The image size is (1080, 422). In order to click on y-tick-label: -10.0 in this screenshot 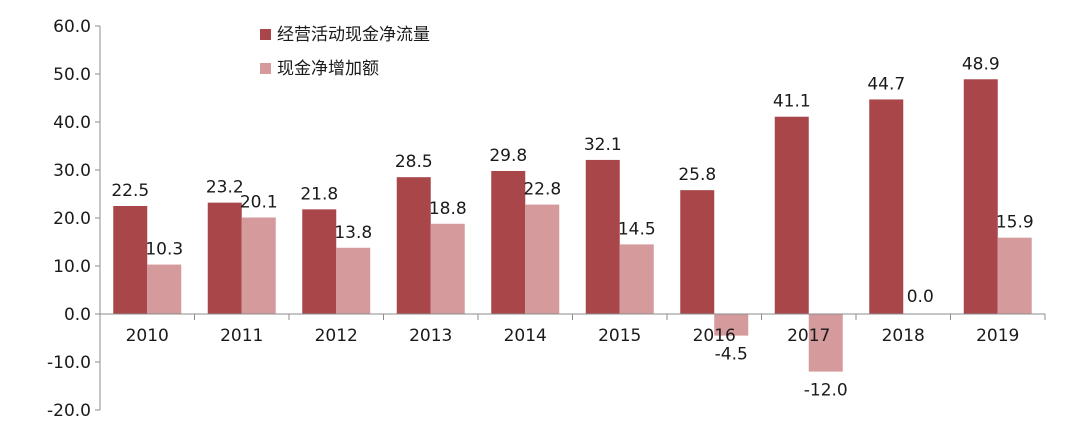, I will do `click(69, 363)`.